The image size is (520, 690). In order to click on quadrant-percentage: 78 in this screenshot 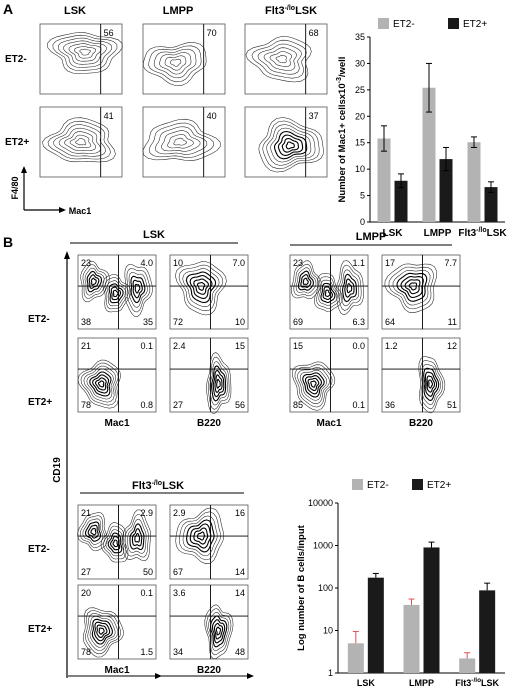, I will do `click(86, 405)`.